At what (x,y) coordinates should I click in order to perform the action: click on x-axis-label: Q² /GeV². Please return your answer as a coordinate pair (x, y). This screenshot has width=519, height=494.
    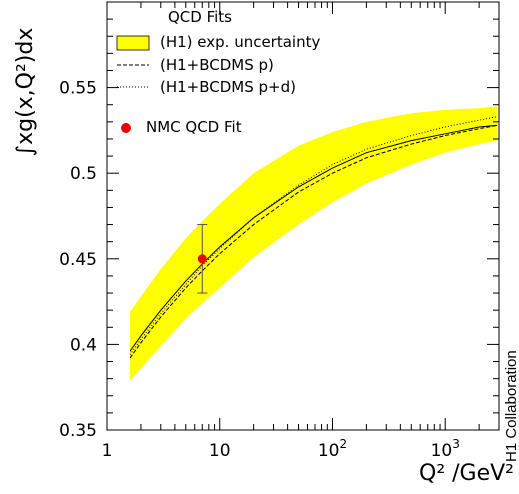
    Looking at the image, I should click on (466, 473).